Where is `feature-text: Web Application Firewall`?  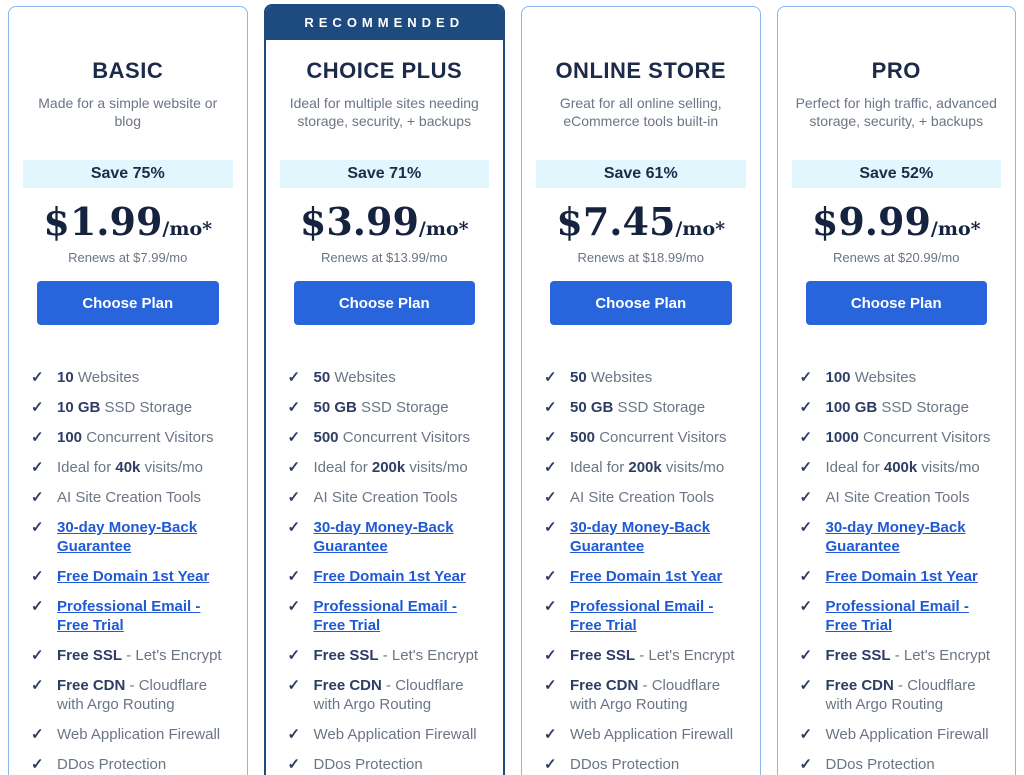 feature-text: Web Application Firewall is located at coordinates (395, 734).